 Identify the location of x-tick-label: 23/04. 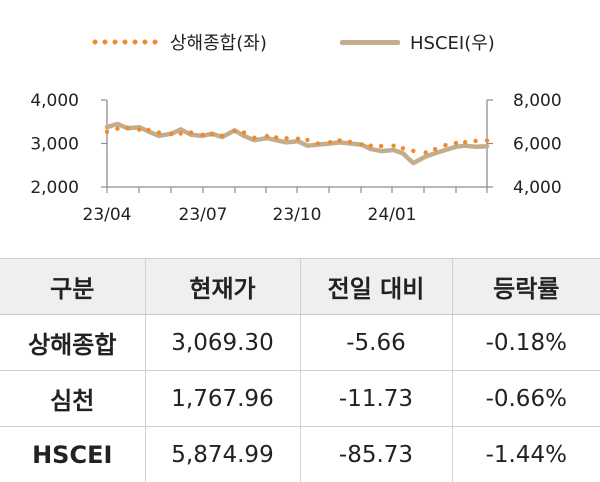
(107, 215).